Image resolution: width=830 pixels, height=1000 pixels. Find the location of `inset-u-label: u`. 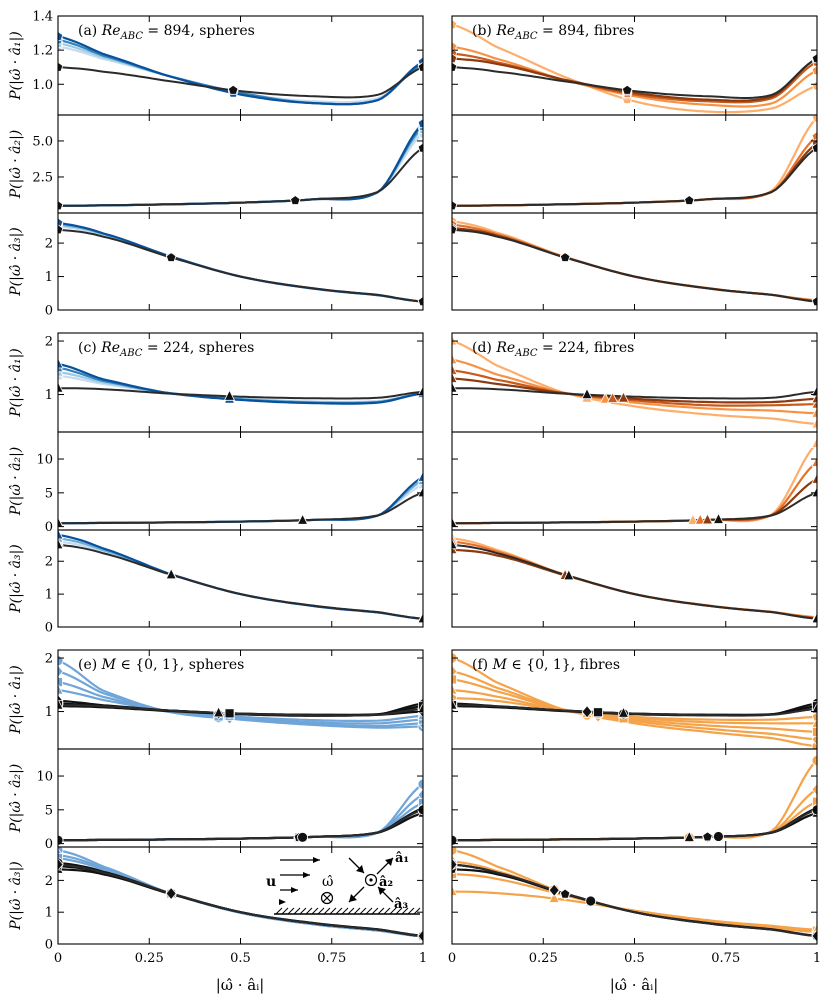

inset-u-label: u is located at coordinates (271, 882).